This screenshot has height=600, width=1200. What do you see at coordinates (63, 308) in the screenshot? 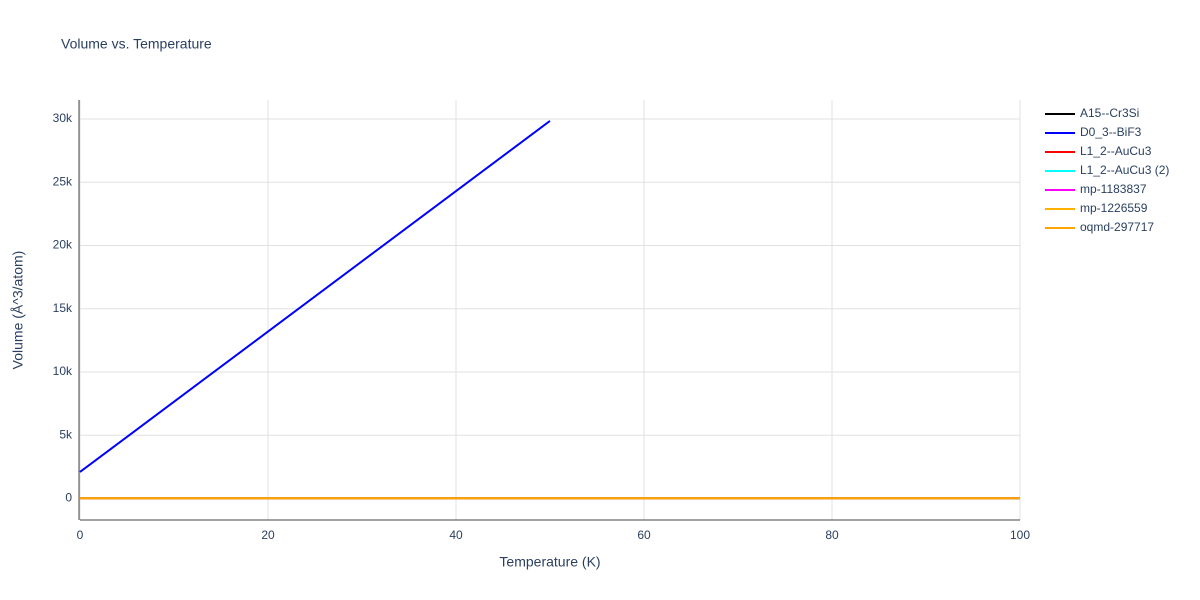
I see `y-tick-label: 15k` at bounding box center [63, 308].